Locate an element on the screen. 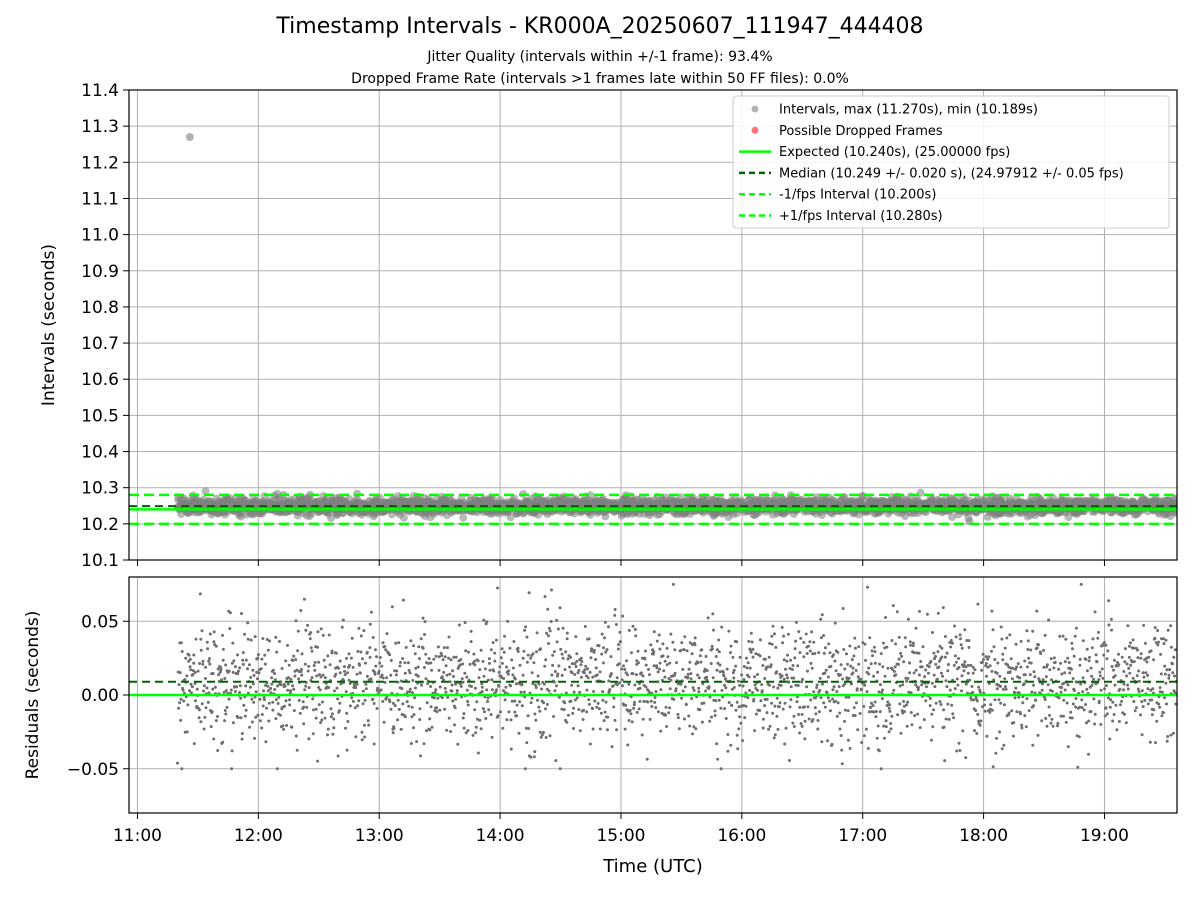 This screenshot has height=900, width=1200. interval-outlier-point is located at coordinates (189, 137).